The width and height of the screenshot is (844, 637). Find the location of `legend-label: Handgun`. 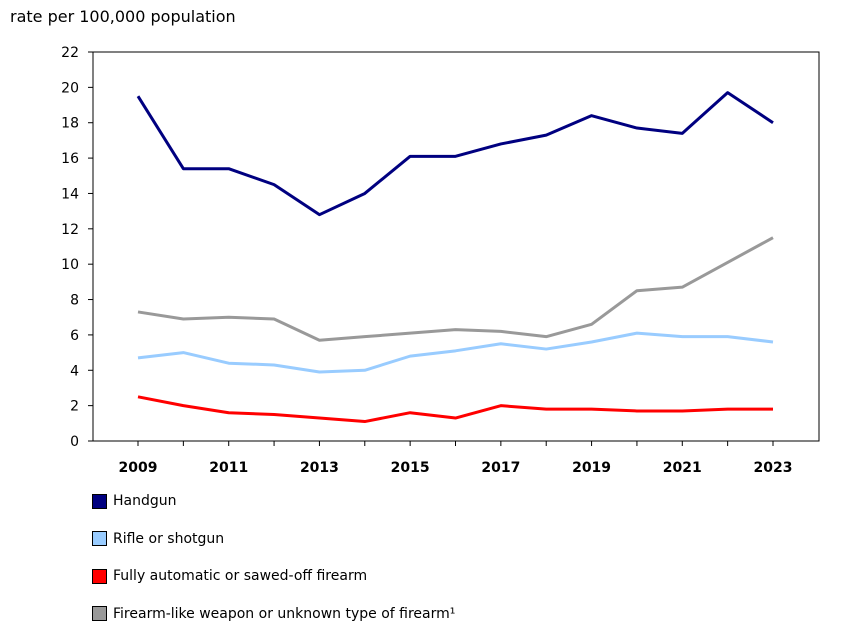

legend-label: Handgun is located at coordinates (145, 501).